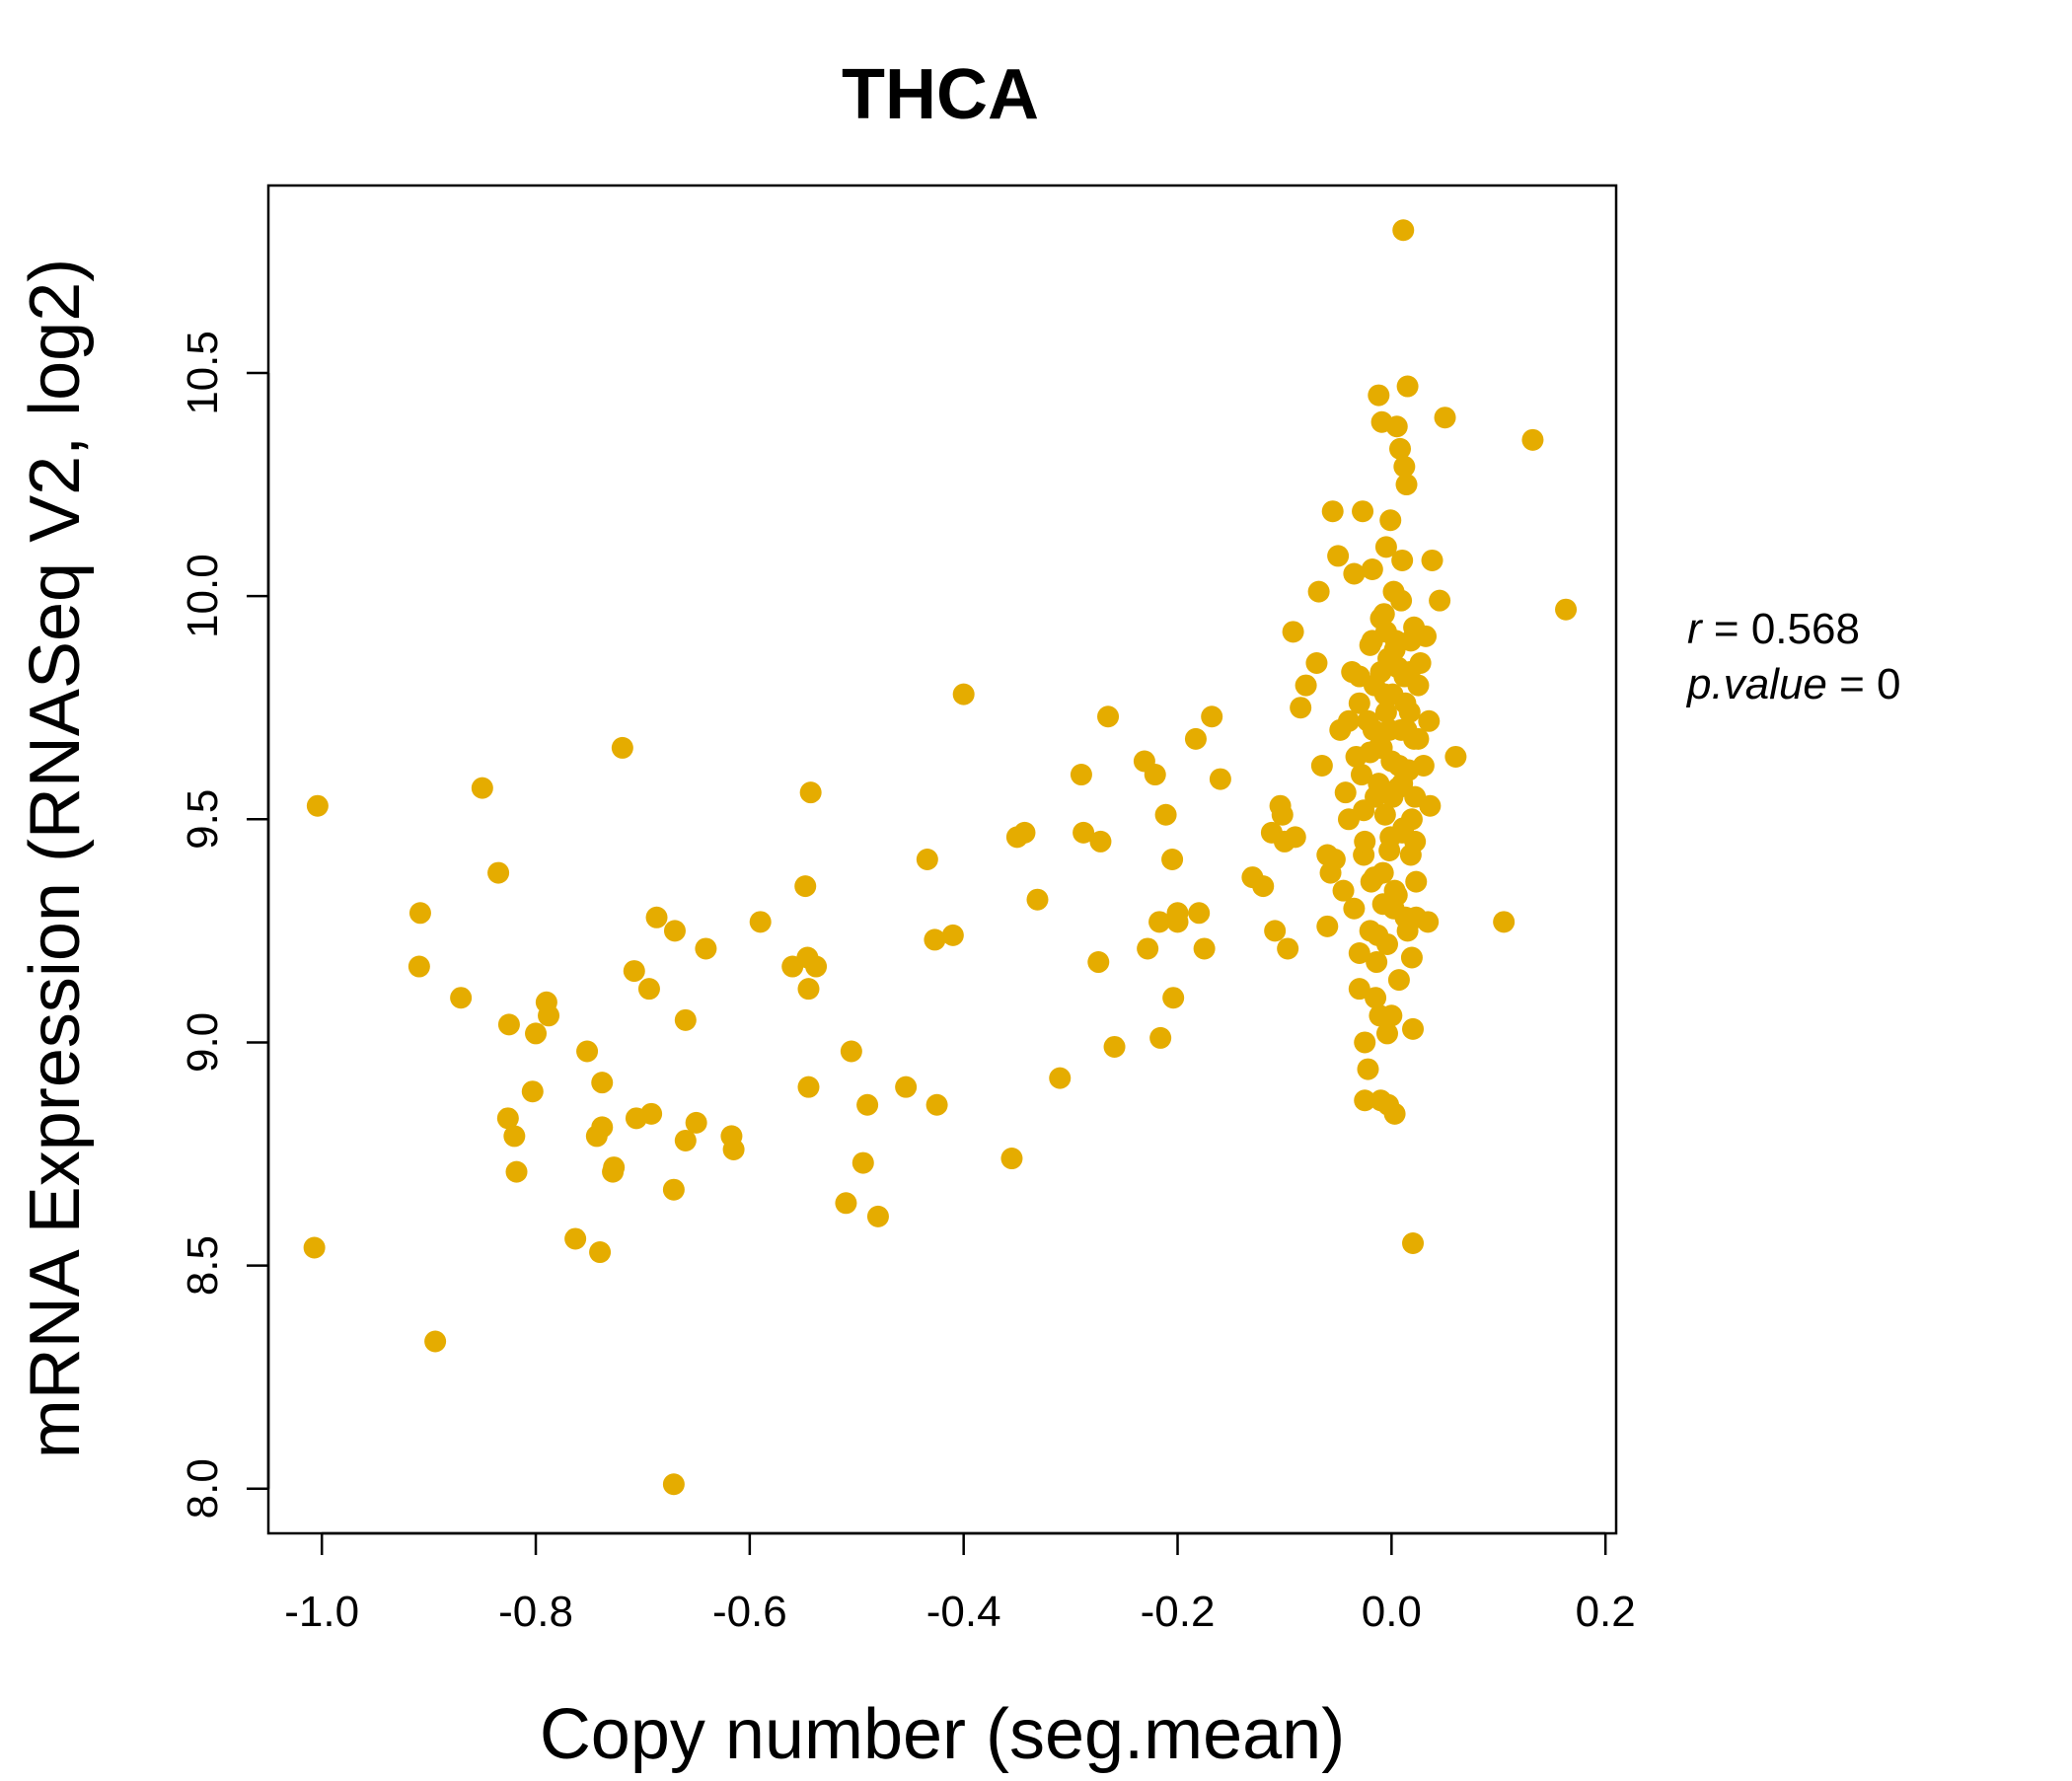  I want to click on x-tick-label: -0.6, so click(750, 1612).